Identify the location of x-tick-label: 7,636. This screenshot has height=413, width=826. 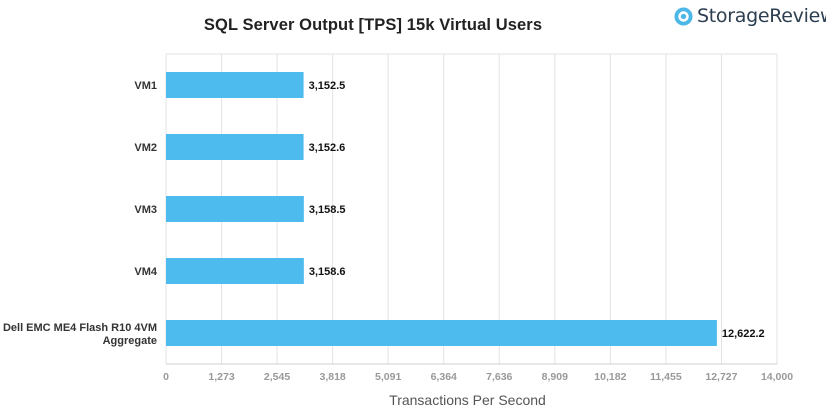
(499, 377).